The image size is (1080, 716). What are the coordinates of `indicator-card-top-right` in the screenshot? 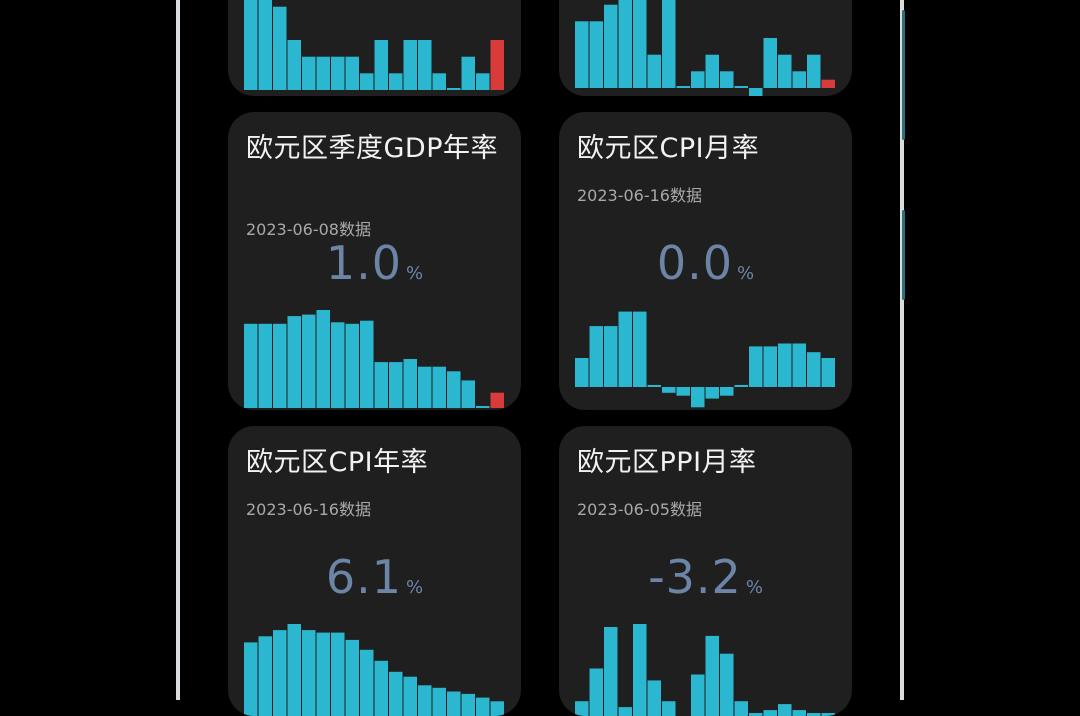 It's located at (705, 48).